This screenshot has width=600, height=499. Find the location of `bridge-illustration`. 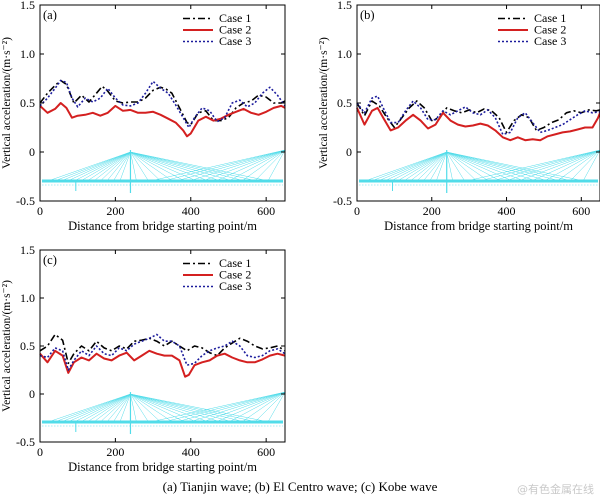

bridge-illustration is located at coordinates (479, 171).